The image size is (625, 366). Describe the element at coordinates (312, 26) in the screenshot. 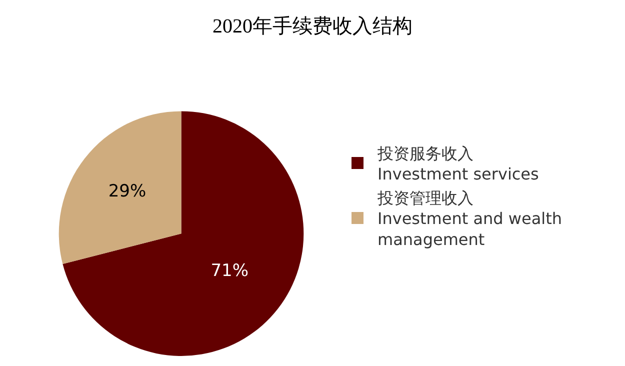

I see `chart-title: 2020年手续费收入结构` at that location.